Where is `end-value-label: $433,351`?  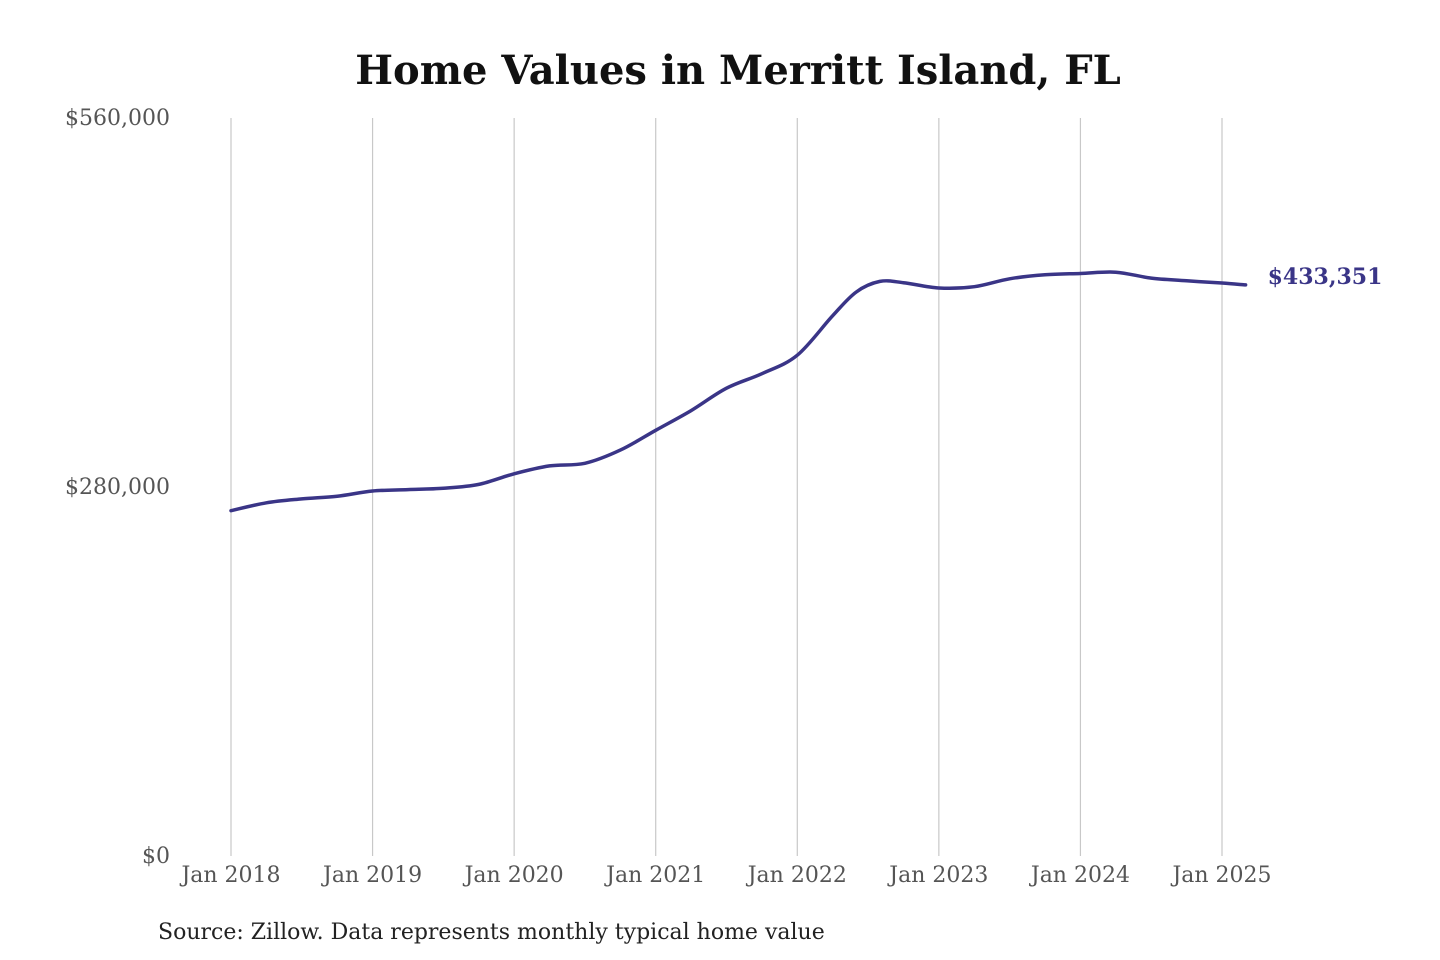 end-value-label: $433,351 is located at coordinates (1325, 277).